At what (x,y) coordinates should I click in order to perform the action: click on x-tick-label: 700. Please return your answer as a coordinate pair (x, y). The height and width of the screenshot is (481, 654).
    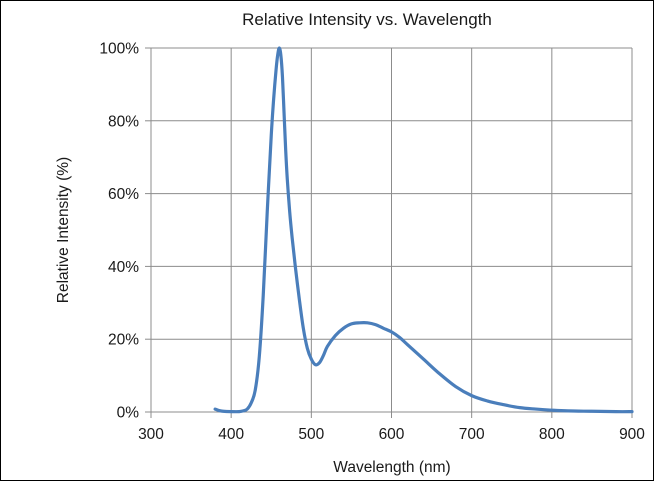
    Looking at the image, I should click on (472, 434).